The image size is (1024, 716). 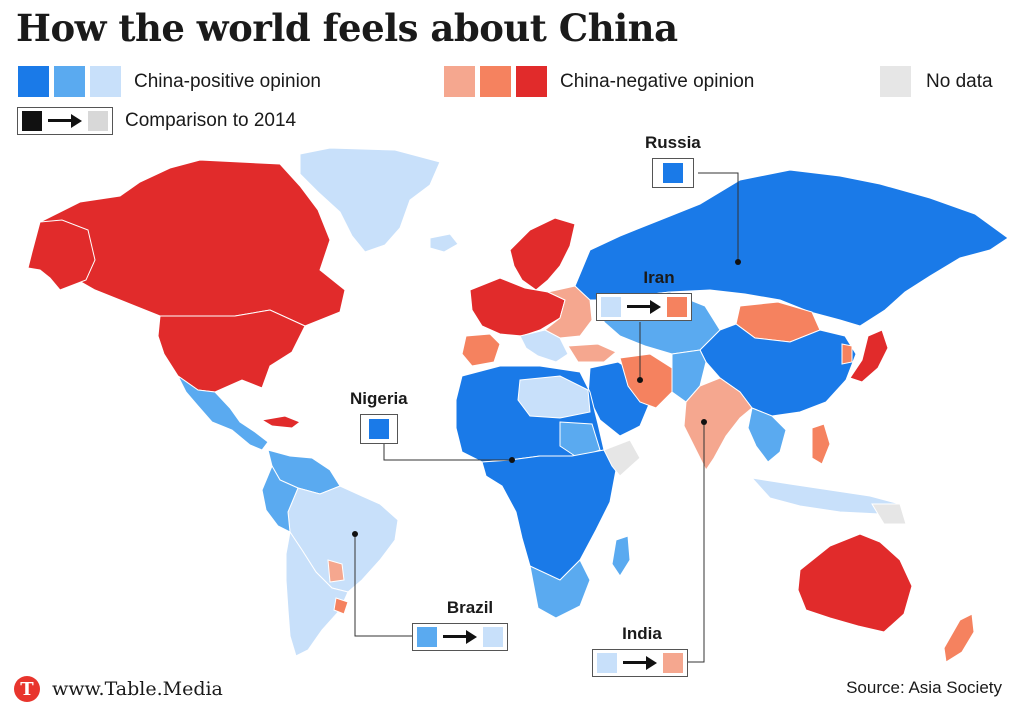 What do you see at coordinates (677, 307) in the screenshot?
I see `callout-iran-to` at bounding box center [677, 307].